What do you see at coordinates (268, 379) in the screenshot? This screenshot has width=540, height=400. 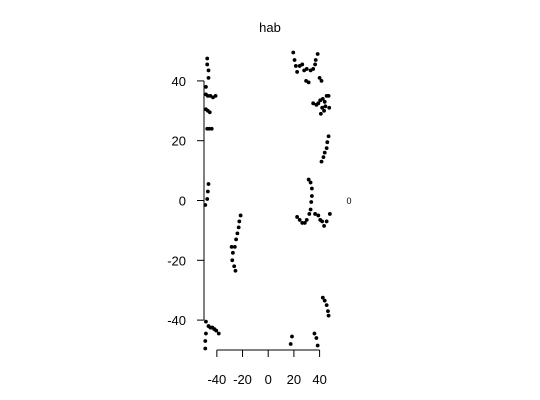 I see `x-tick-label: 0` at bounding box center [268, 379].